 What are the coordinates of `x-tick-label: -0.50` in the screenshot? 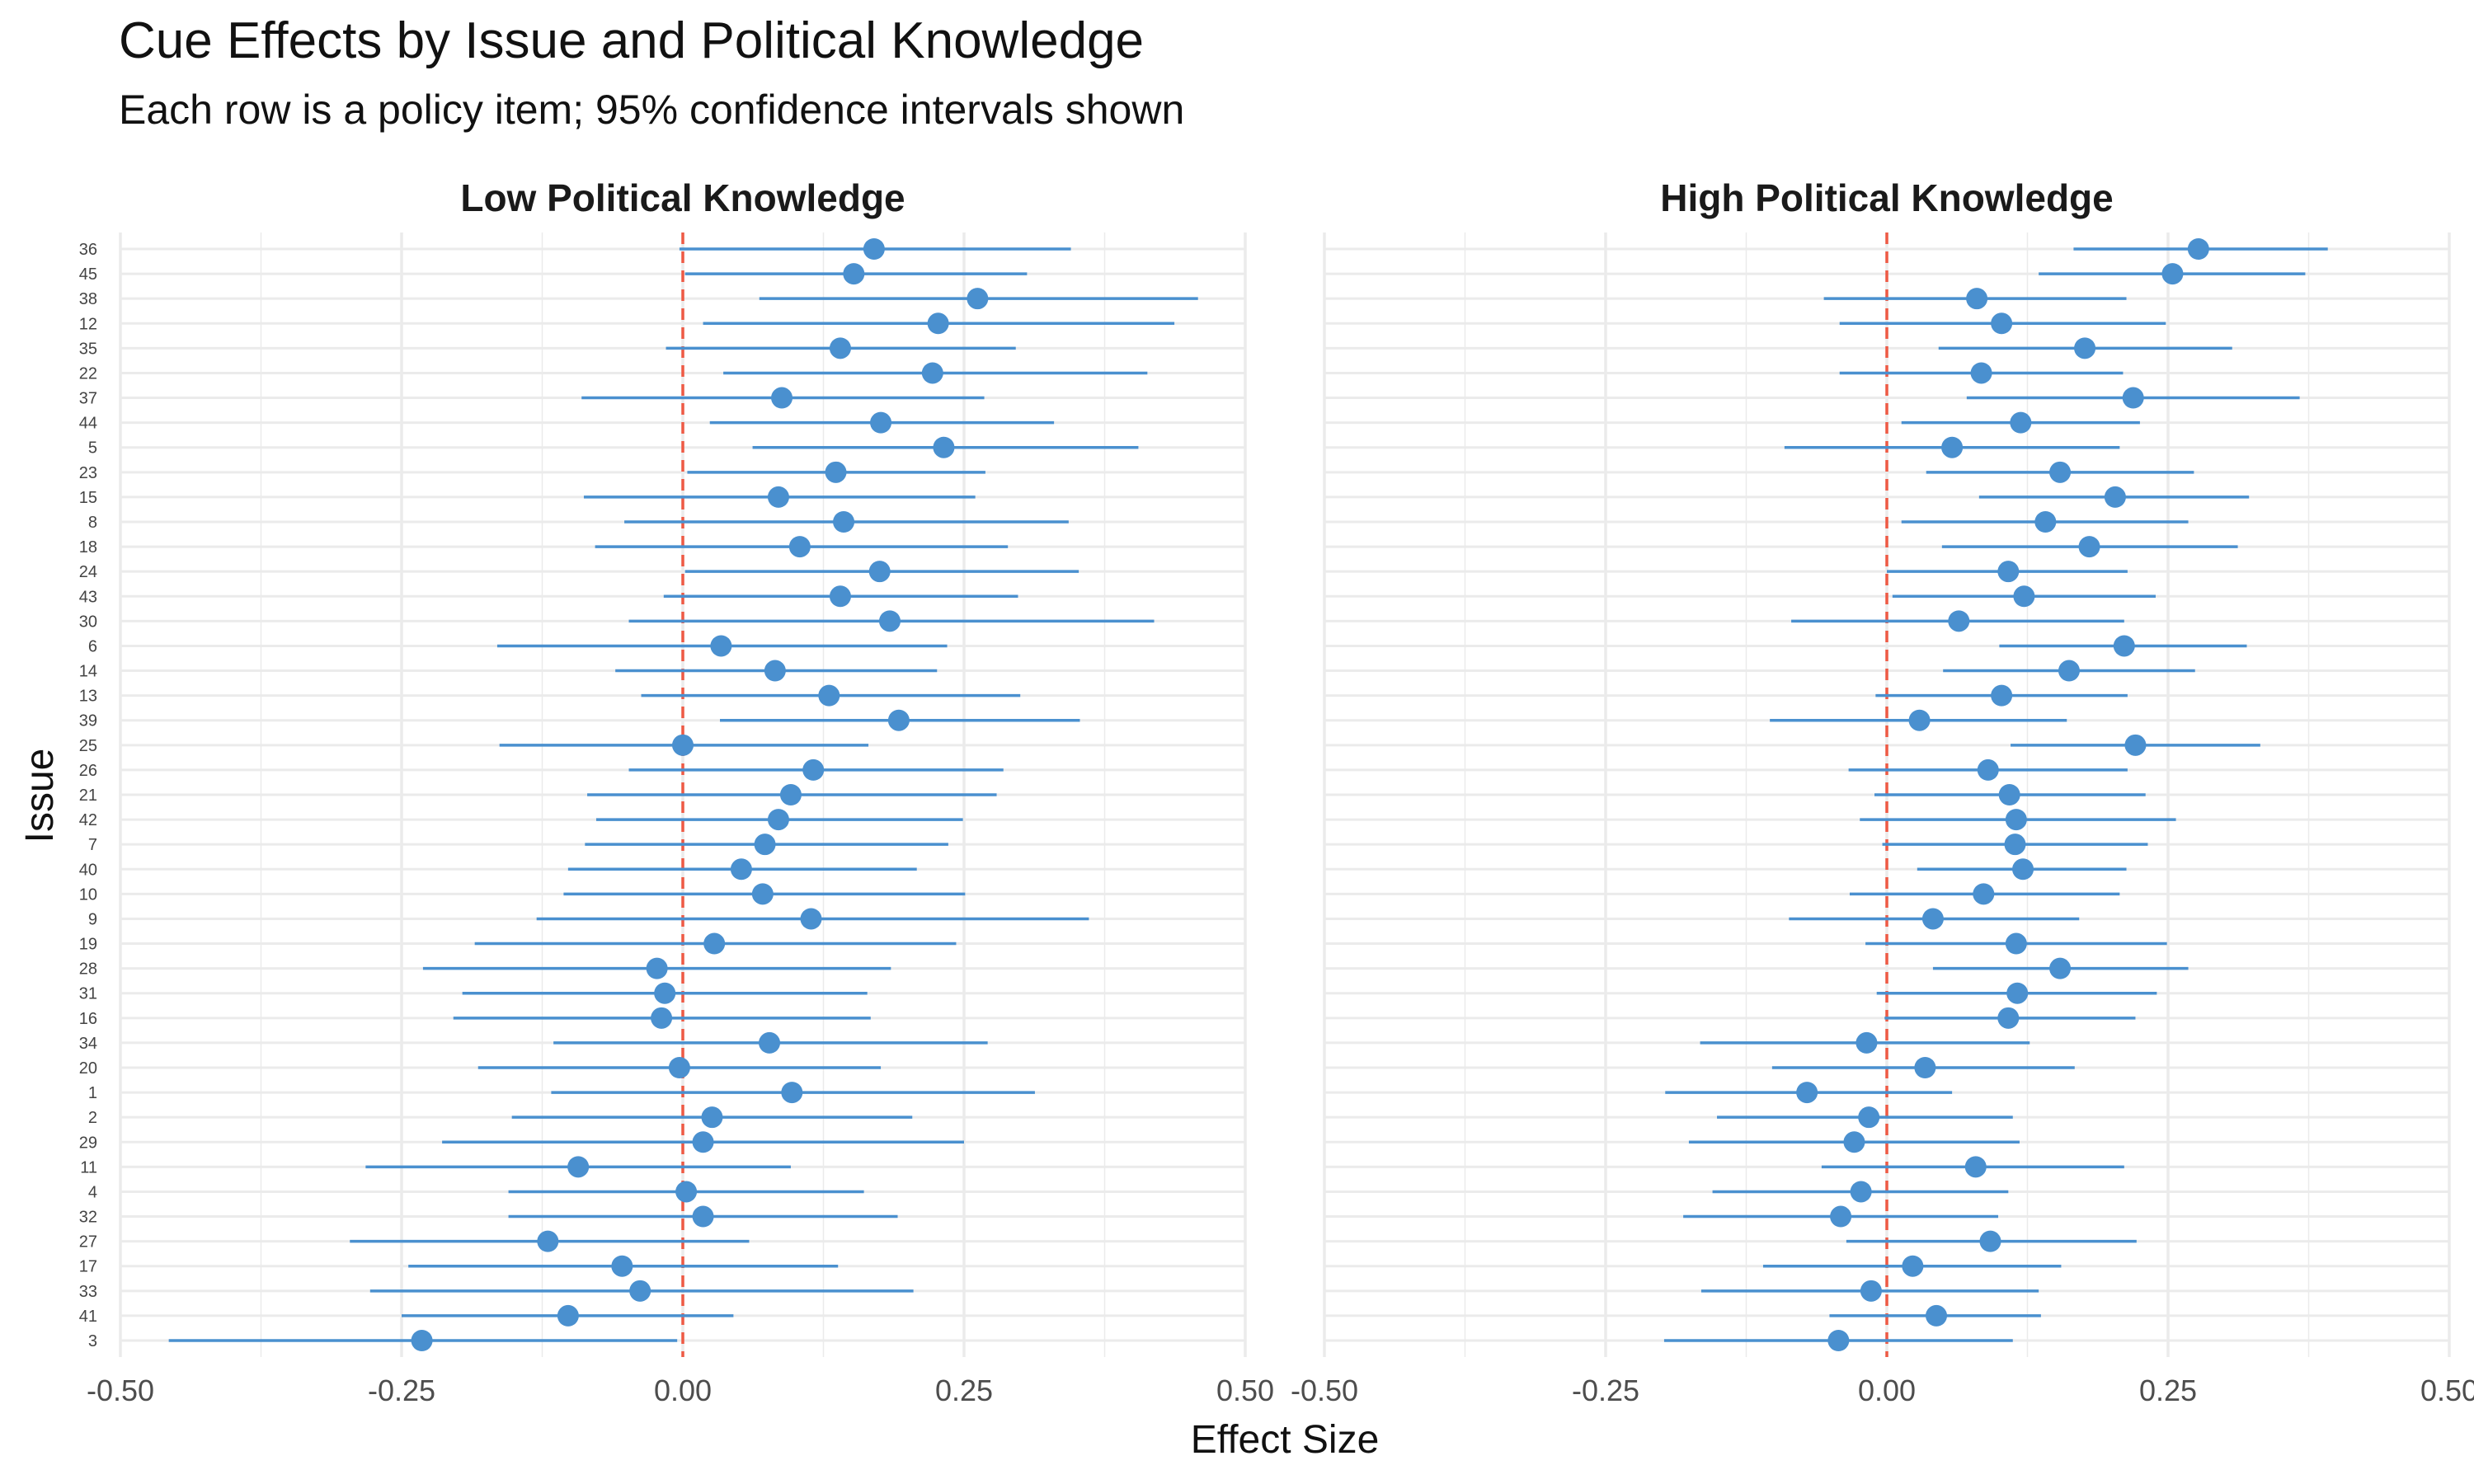 It's located at (120, 1390).